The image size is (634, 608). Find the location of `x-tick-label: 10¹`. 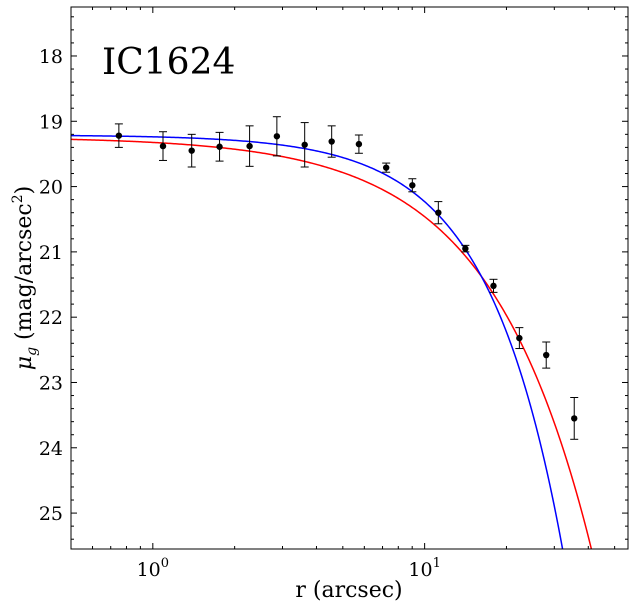

x-tick-label: 10¹ is located at coordinates (424, 568).